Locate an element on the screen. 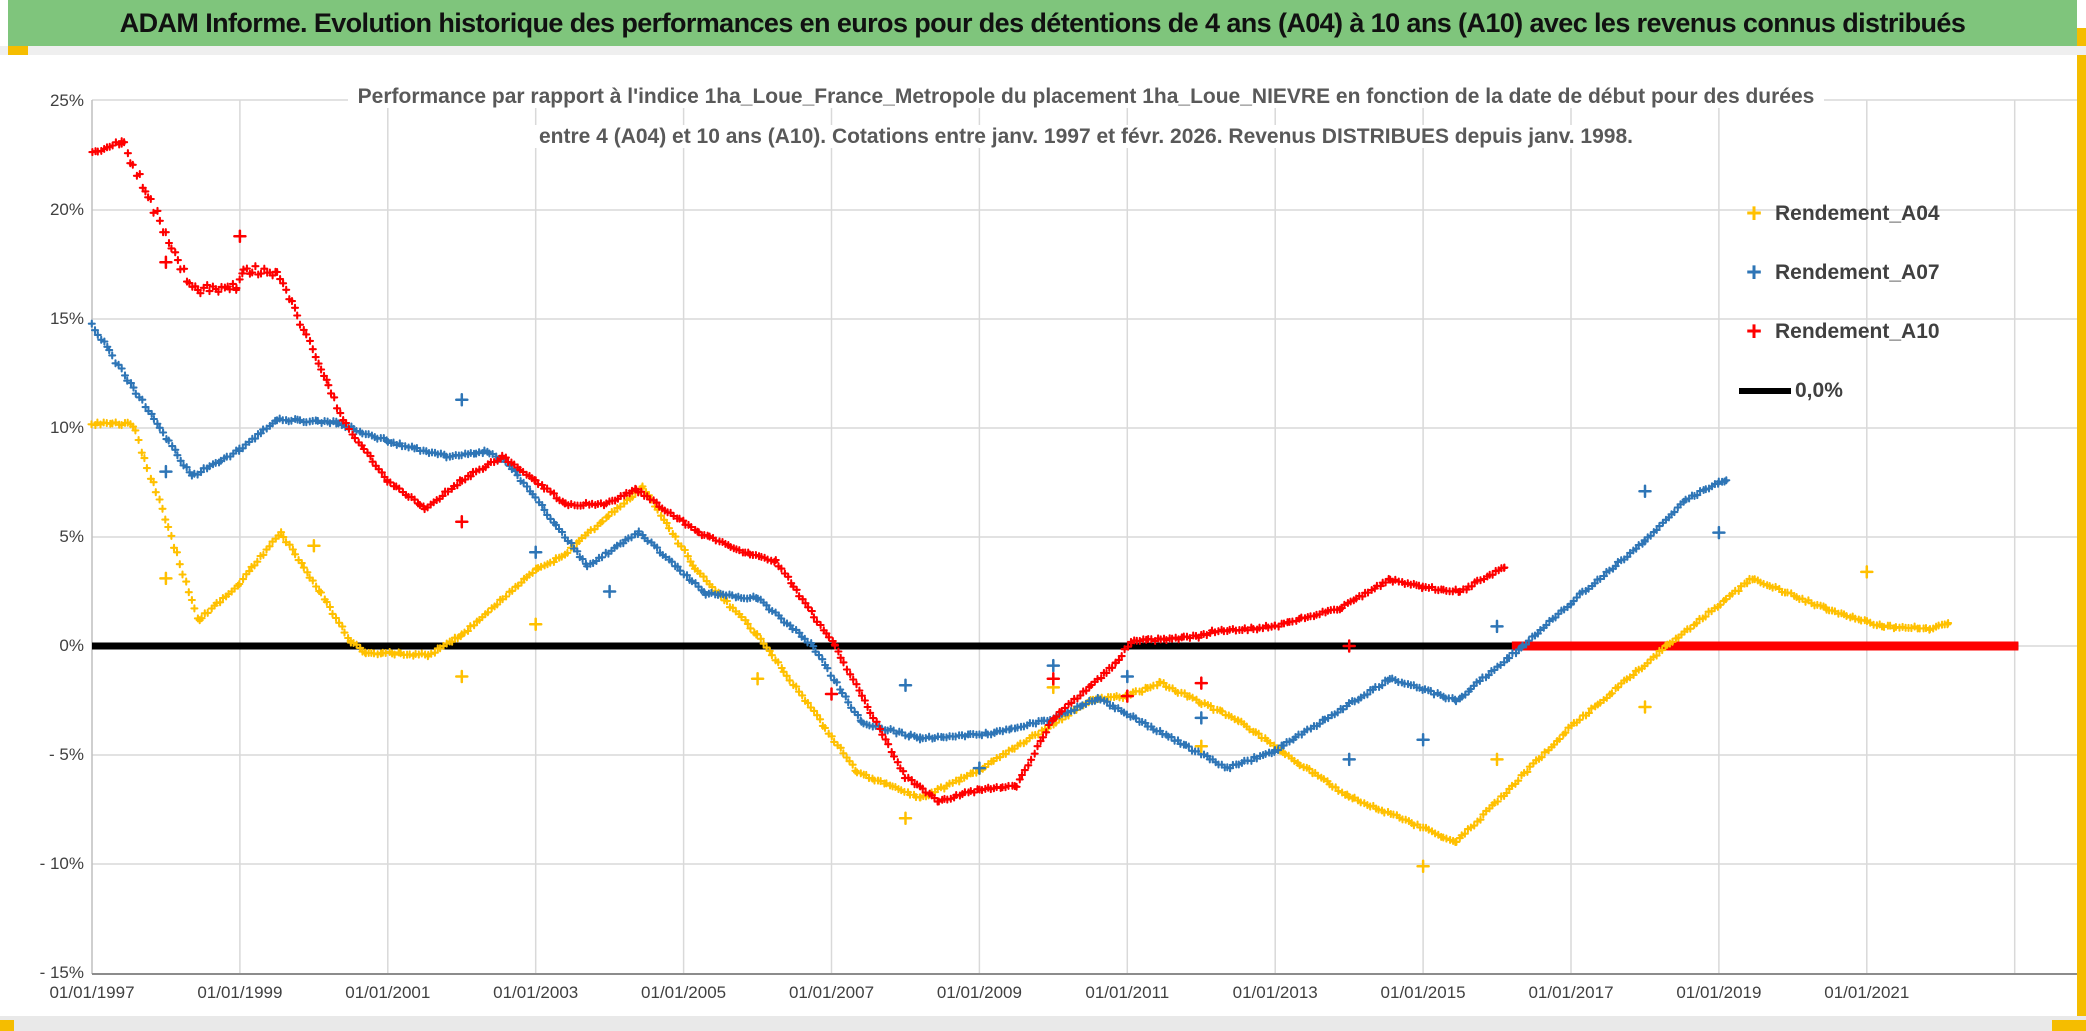 This screenshot has width=2086, height=1031. y-tick--15: - 15% is located at coordinates (61, 972).